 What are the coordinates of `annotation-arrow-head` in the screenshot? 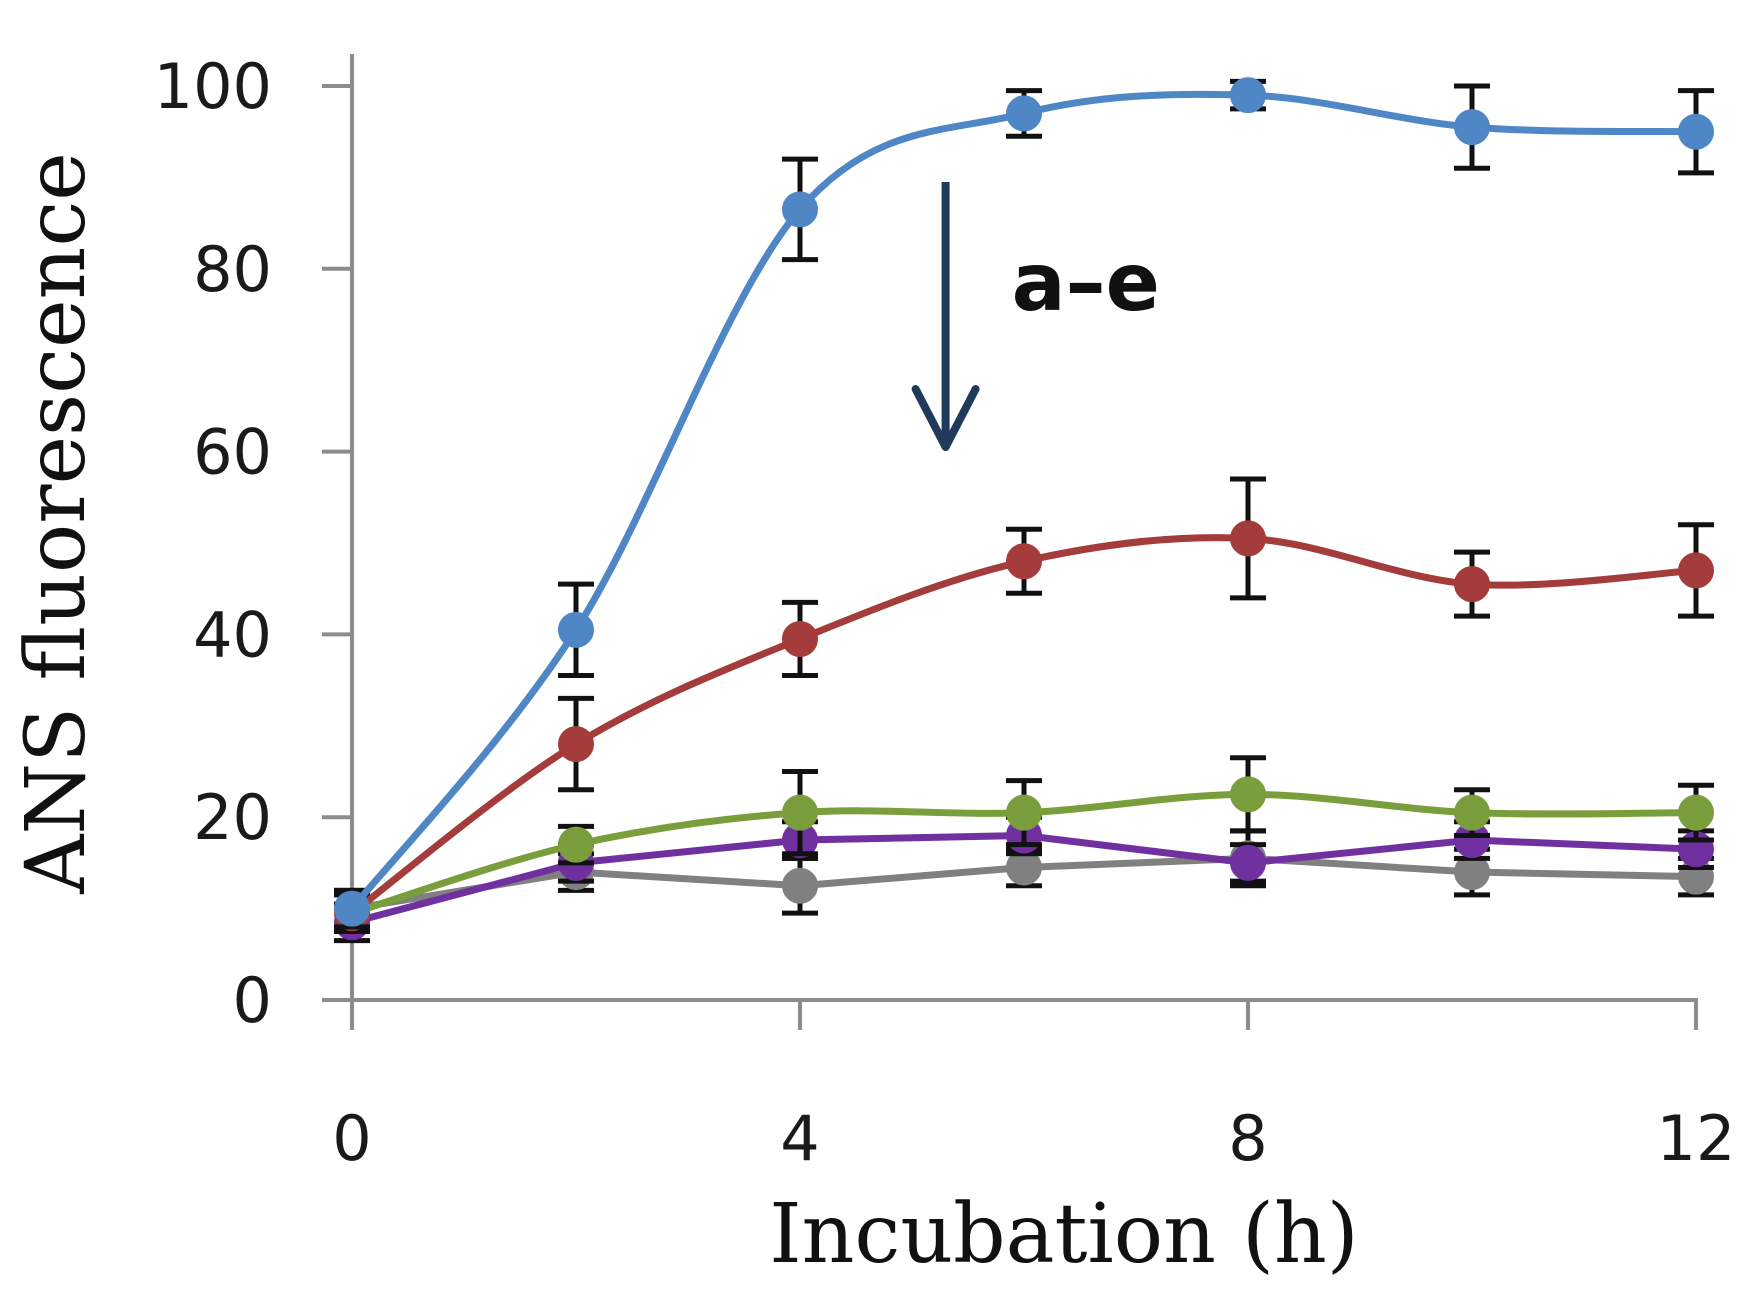 It's located at (945, 418).